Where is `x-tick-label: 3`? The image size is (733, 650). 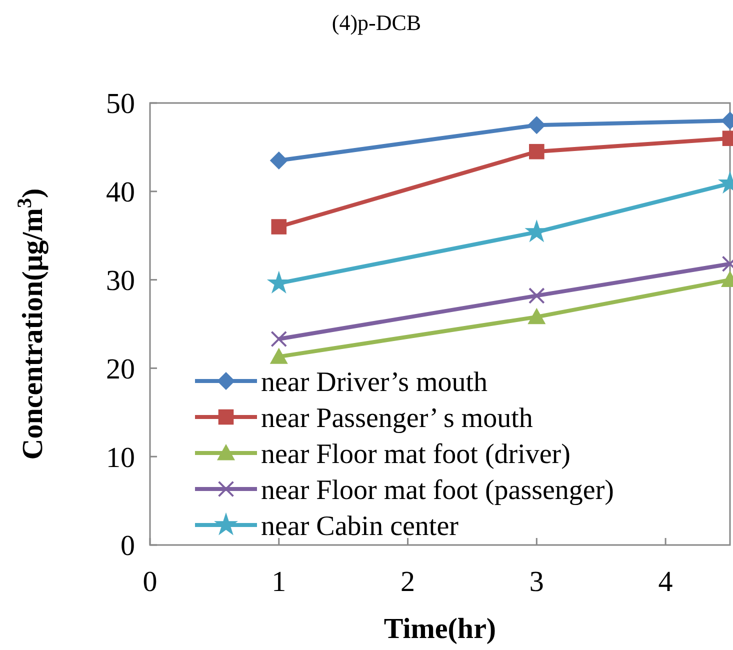
x-tick-label: 3 is located at coordinates (536, 582).